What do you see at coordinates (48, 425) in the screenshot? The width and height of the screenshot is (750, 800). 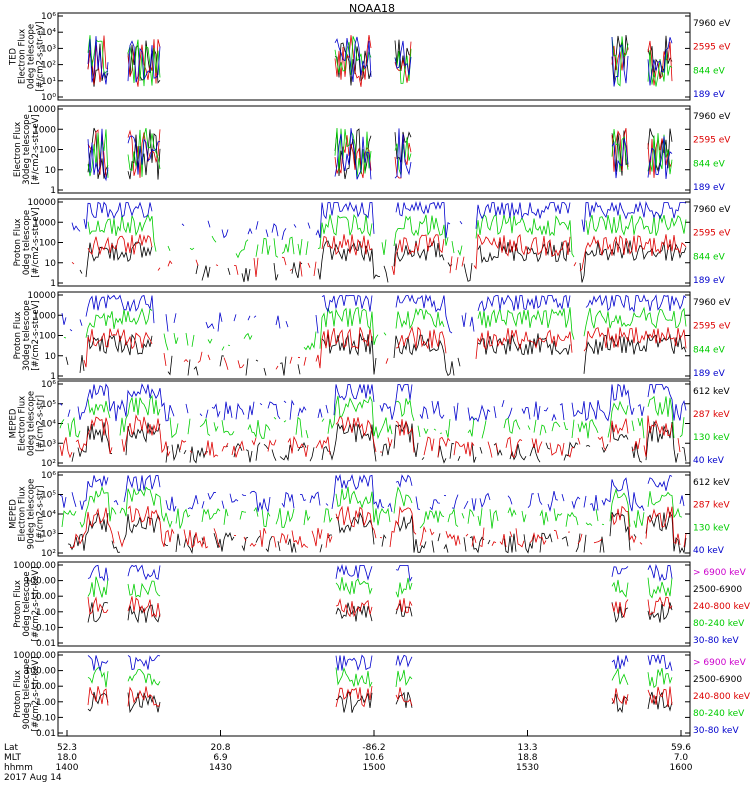 I see `y-tick-label: 10⁴` at bounding box center [48, 425].